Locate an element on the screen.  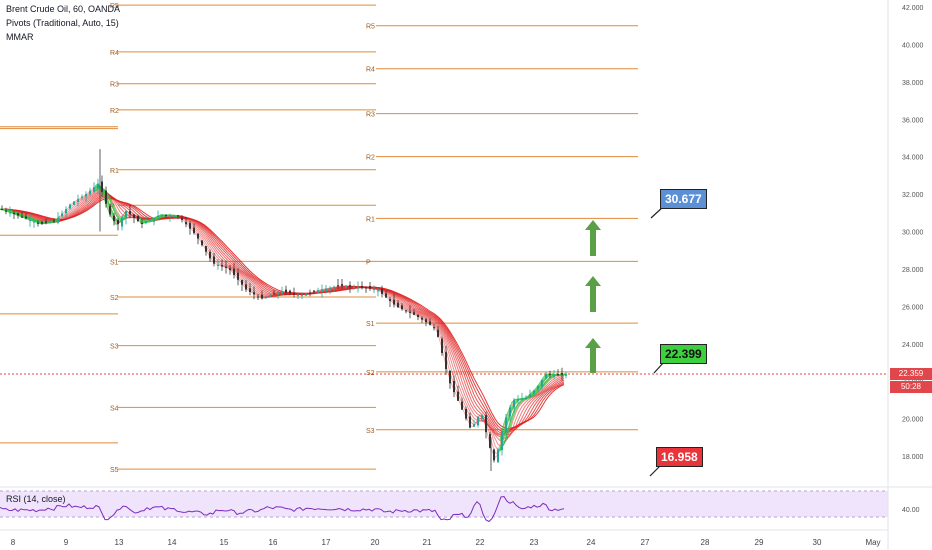
time-tick: 20 is located at coordinates (375, 542).